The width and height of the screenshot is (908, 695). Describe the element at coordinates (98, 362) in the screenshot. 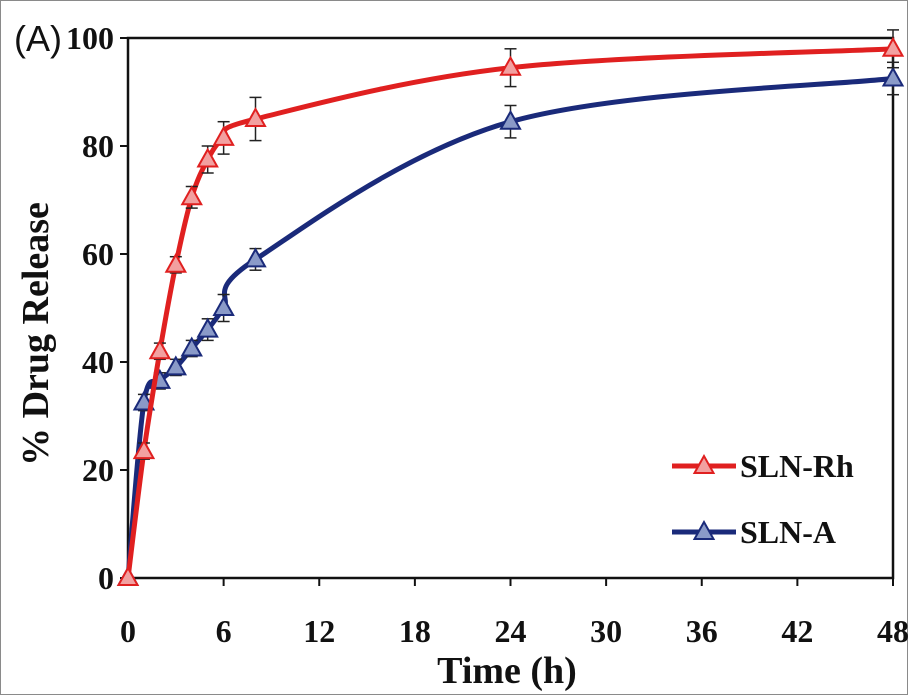

I see `y-tick-label: 40` at that location.